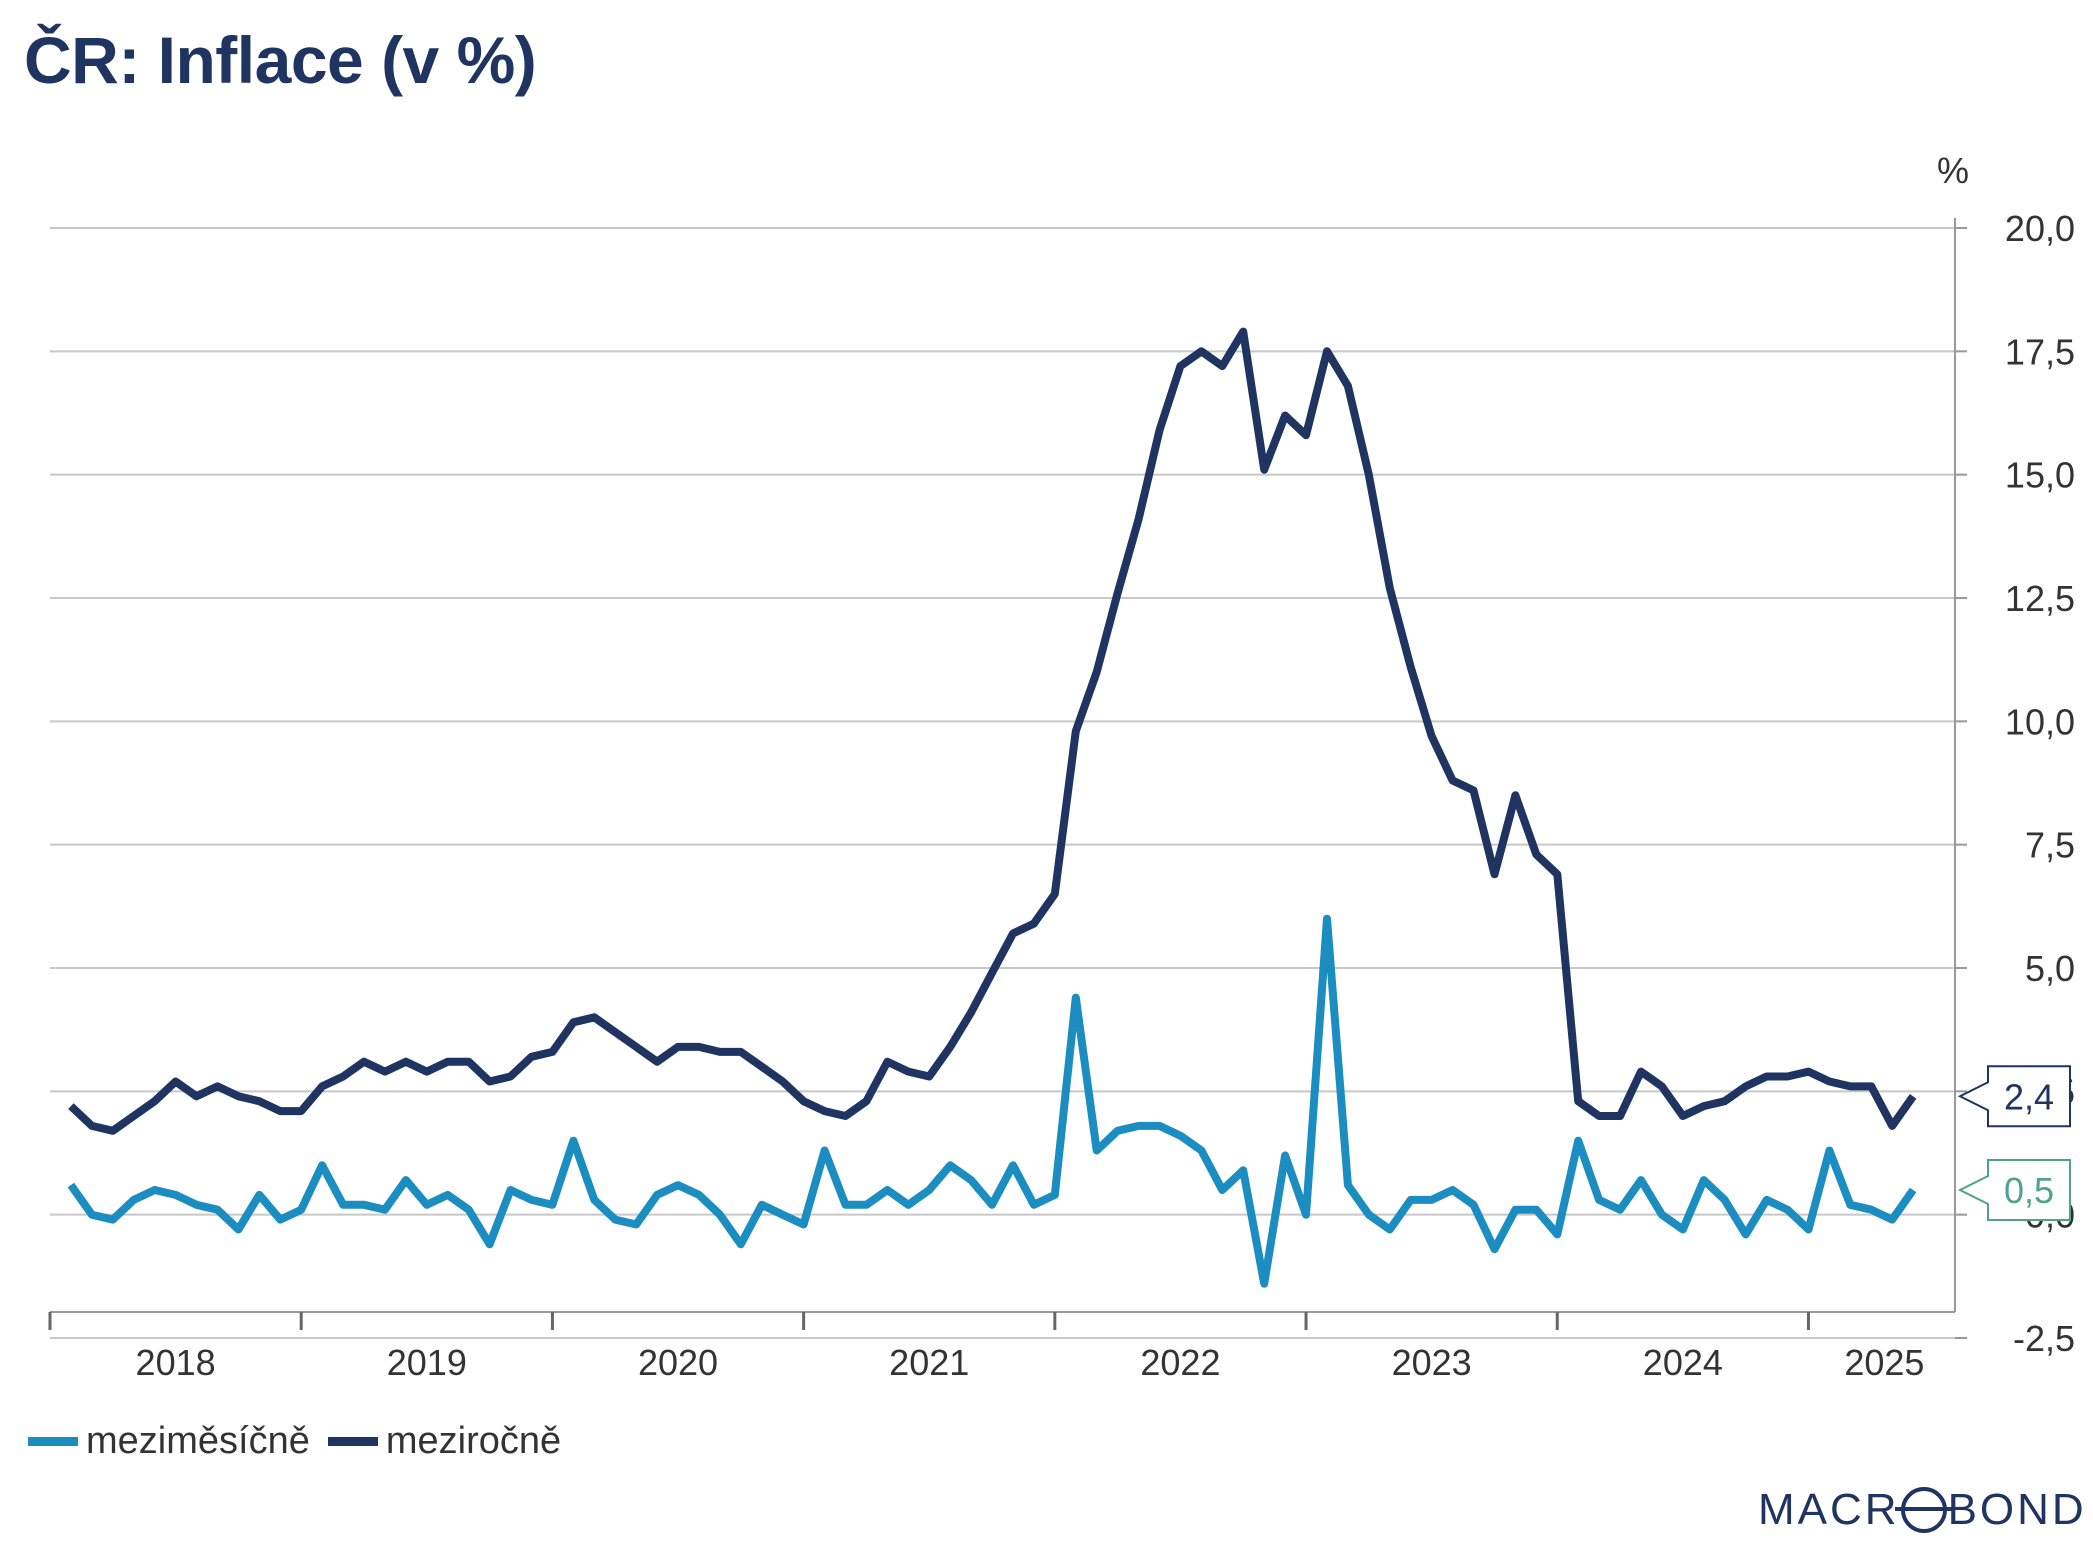 This screenshot has height=1568, width=2093. I want to click on logo-ring-icon, so click(1923, 1510).